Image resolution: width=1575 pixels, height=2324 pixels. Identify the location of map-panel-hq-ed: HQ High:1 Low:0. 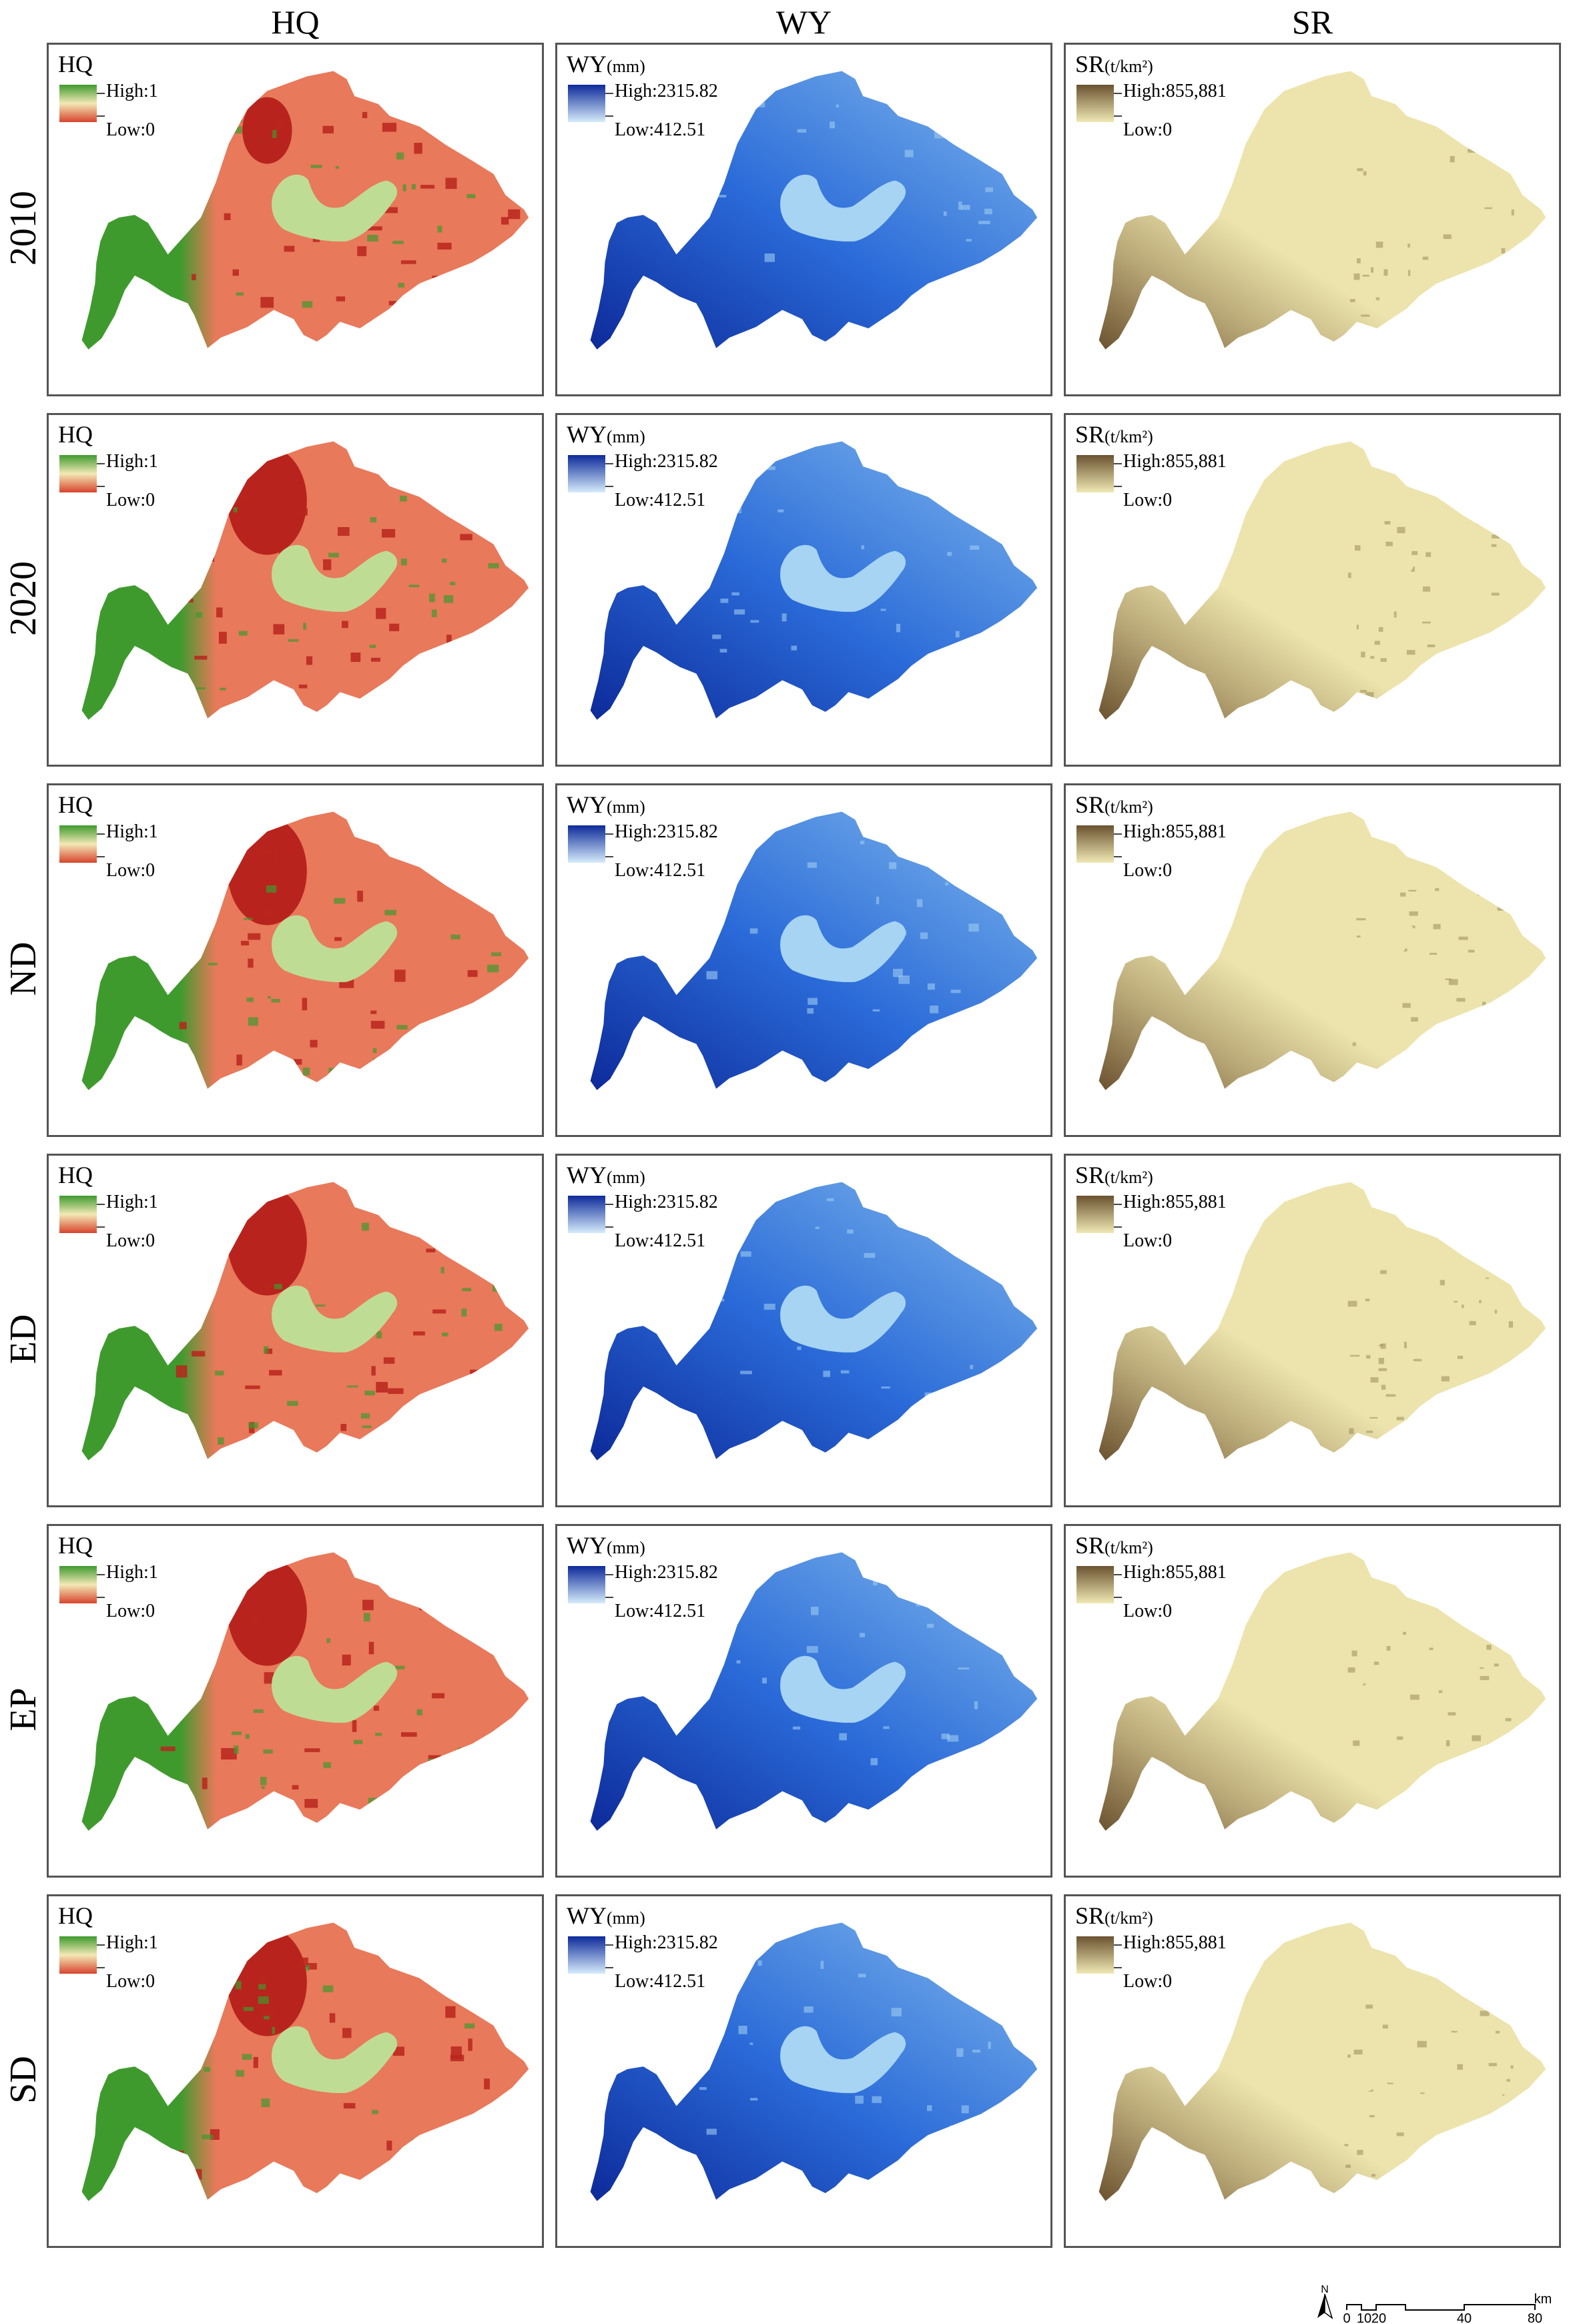
(295, 1330).